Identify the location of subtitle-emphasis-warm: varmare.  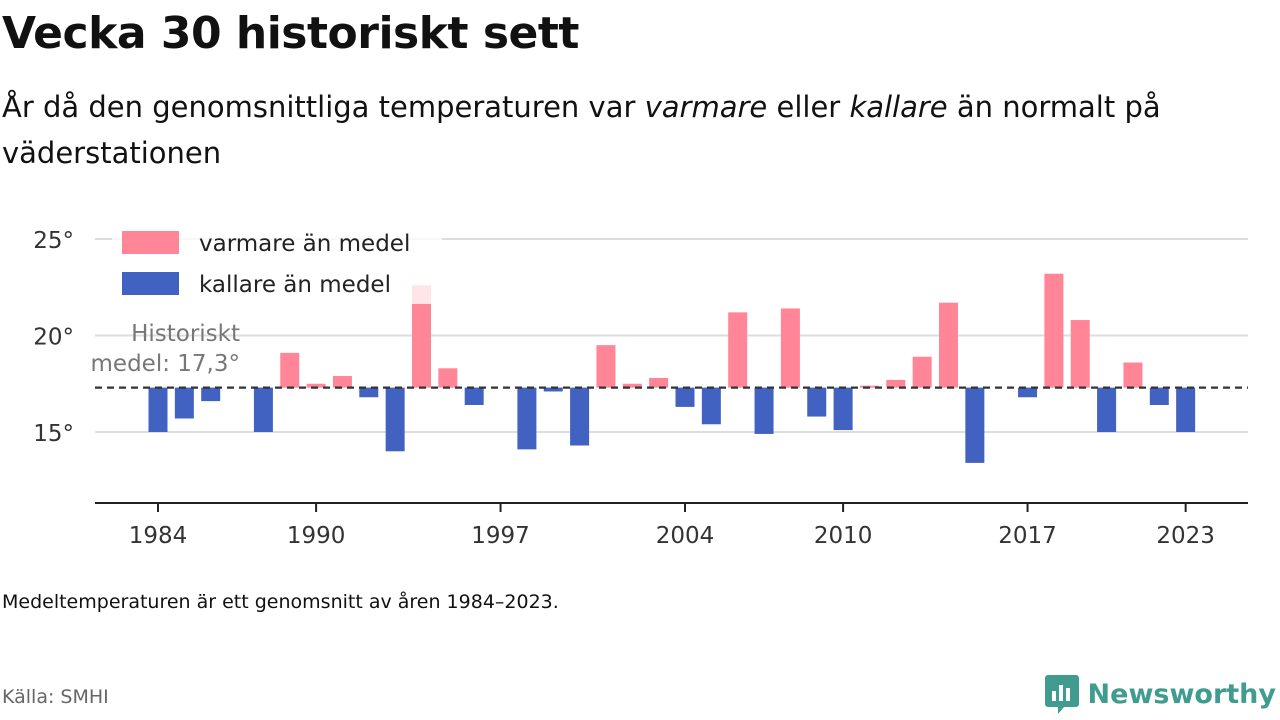
(706, 107).